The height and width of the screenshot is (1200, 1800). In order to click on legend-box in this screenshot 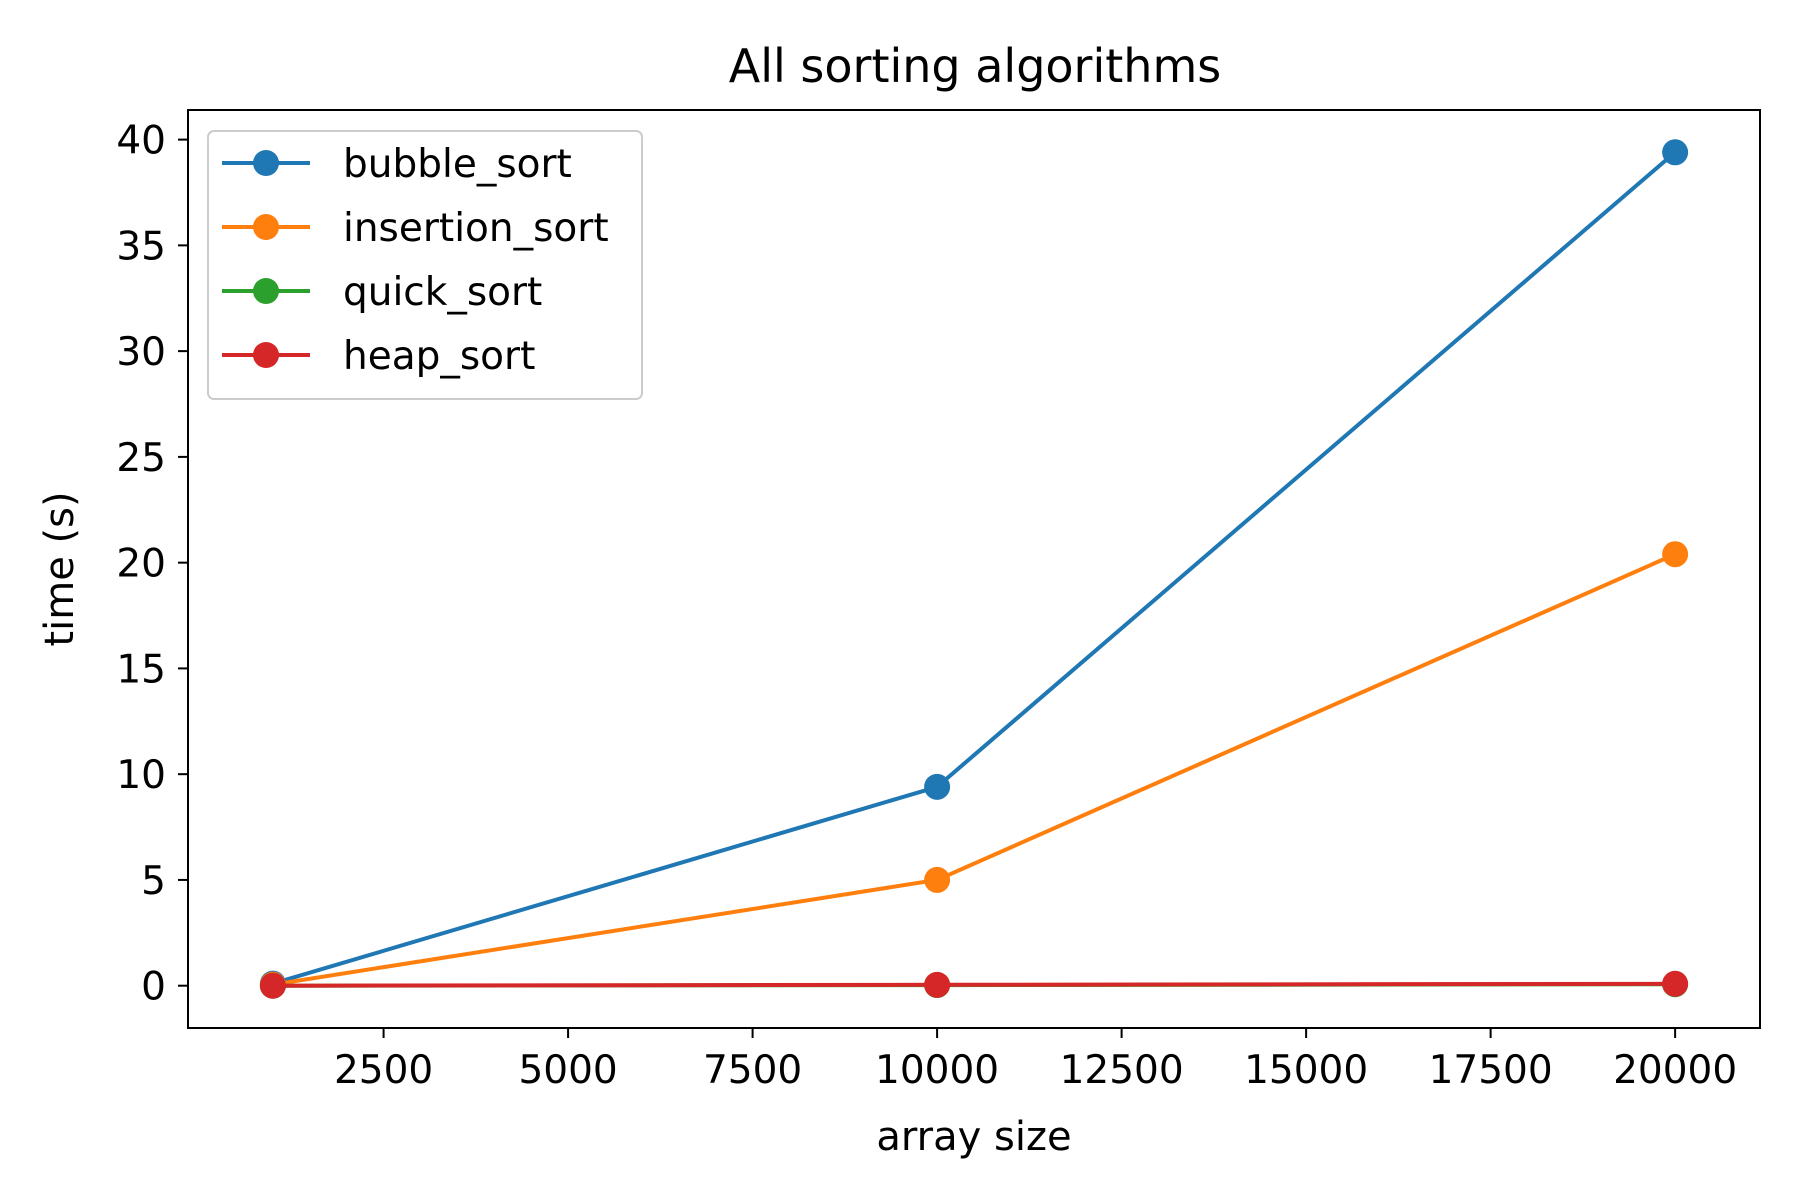, I will do `click(425, 265)`.